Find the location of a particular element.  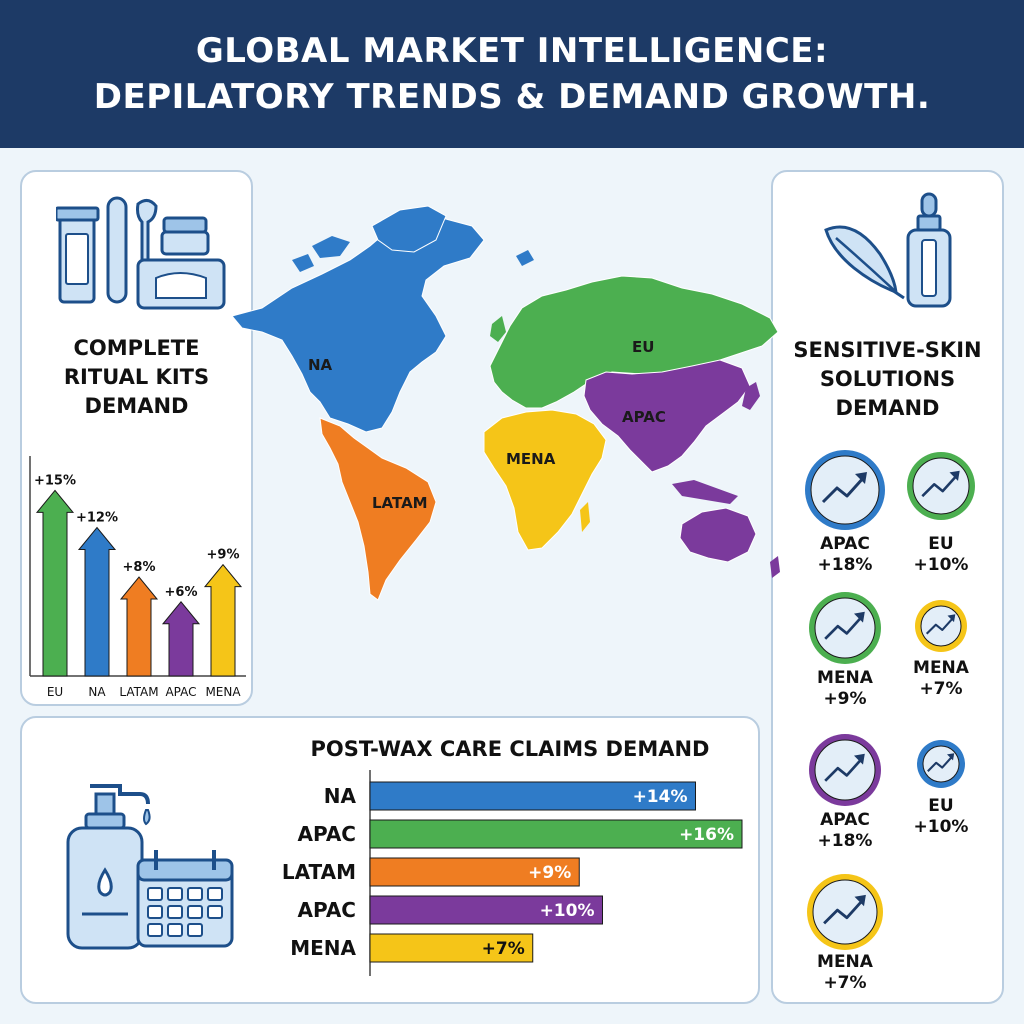

ritual-kits-category-label: APAC is located at coordinates (180, 692).